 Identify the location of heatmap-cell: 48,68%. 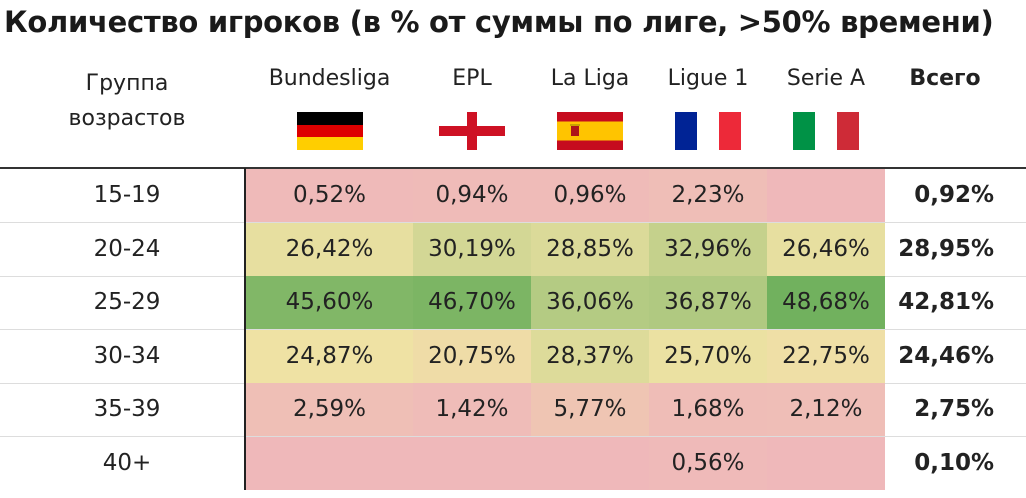
(826, 302).